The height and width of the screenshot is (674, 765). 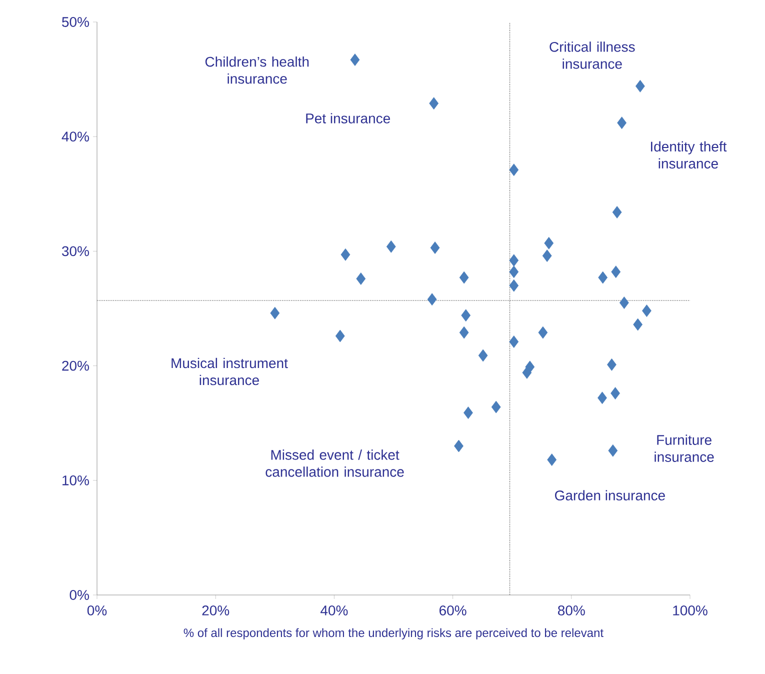 What do you see at coordinates (610, 495) in the screenshot?
I see `annotation: Garden insurance` at bounding box center [610, 495].